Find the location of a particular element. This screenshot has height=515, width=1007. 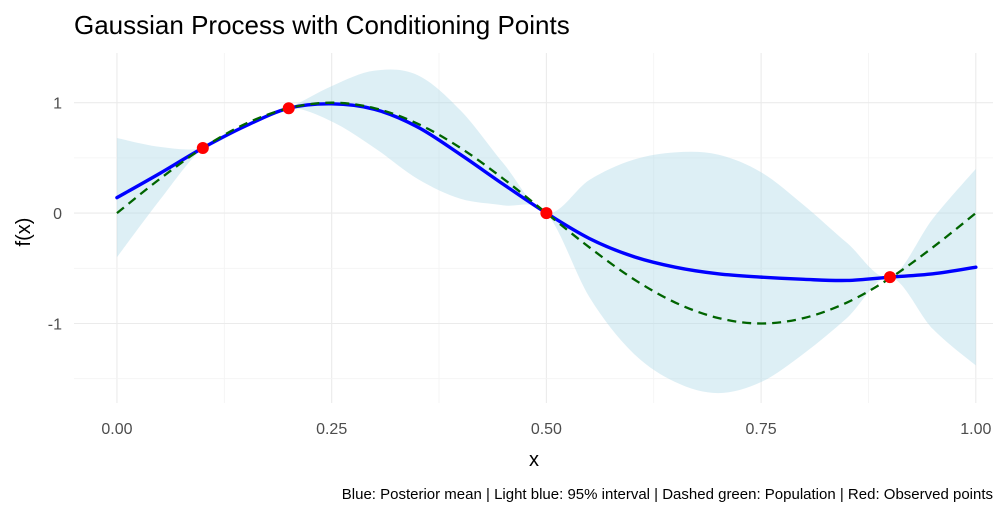

y-axis-title: f(x) is located at coordinates (24, 232).